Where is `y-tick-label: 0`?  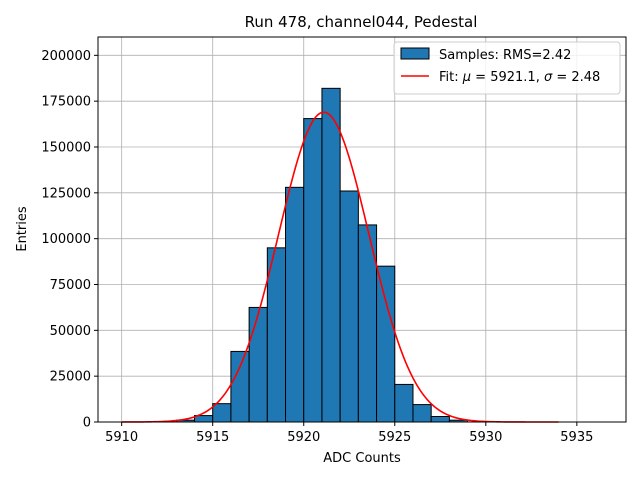
y-tick-label: 0 is located at coordinates (87, 423).